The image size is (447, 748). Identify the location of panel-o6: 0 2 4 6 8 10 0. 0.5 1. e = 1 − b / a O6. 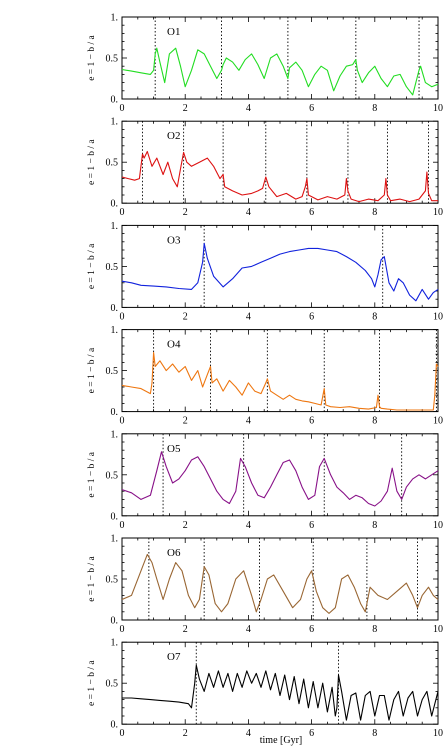
(265, 585).